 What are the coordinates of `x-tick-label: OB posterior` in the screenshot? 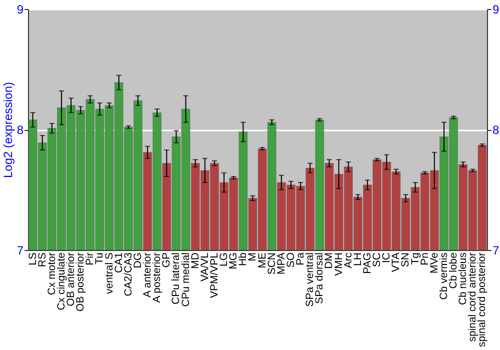 It's located at (80, 282).